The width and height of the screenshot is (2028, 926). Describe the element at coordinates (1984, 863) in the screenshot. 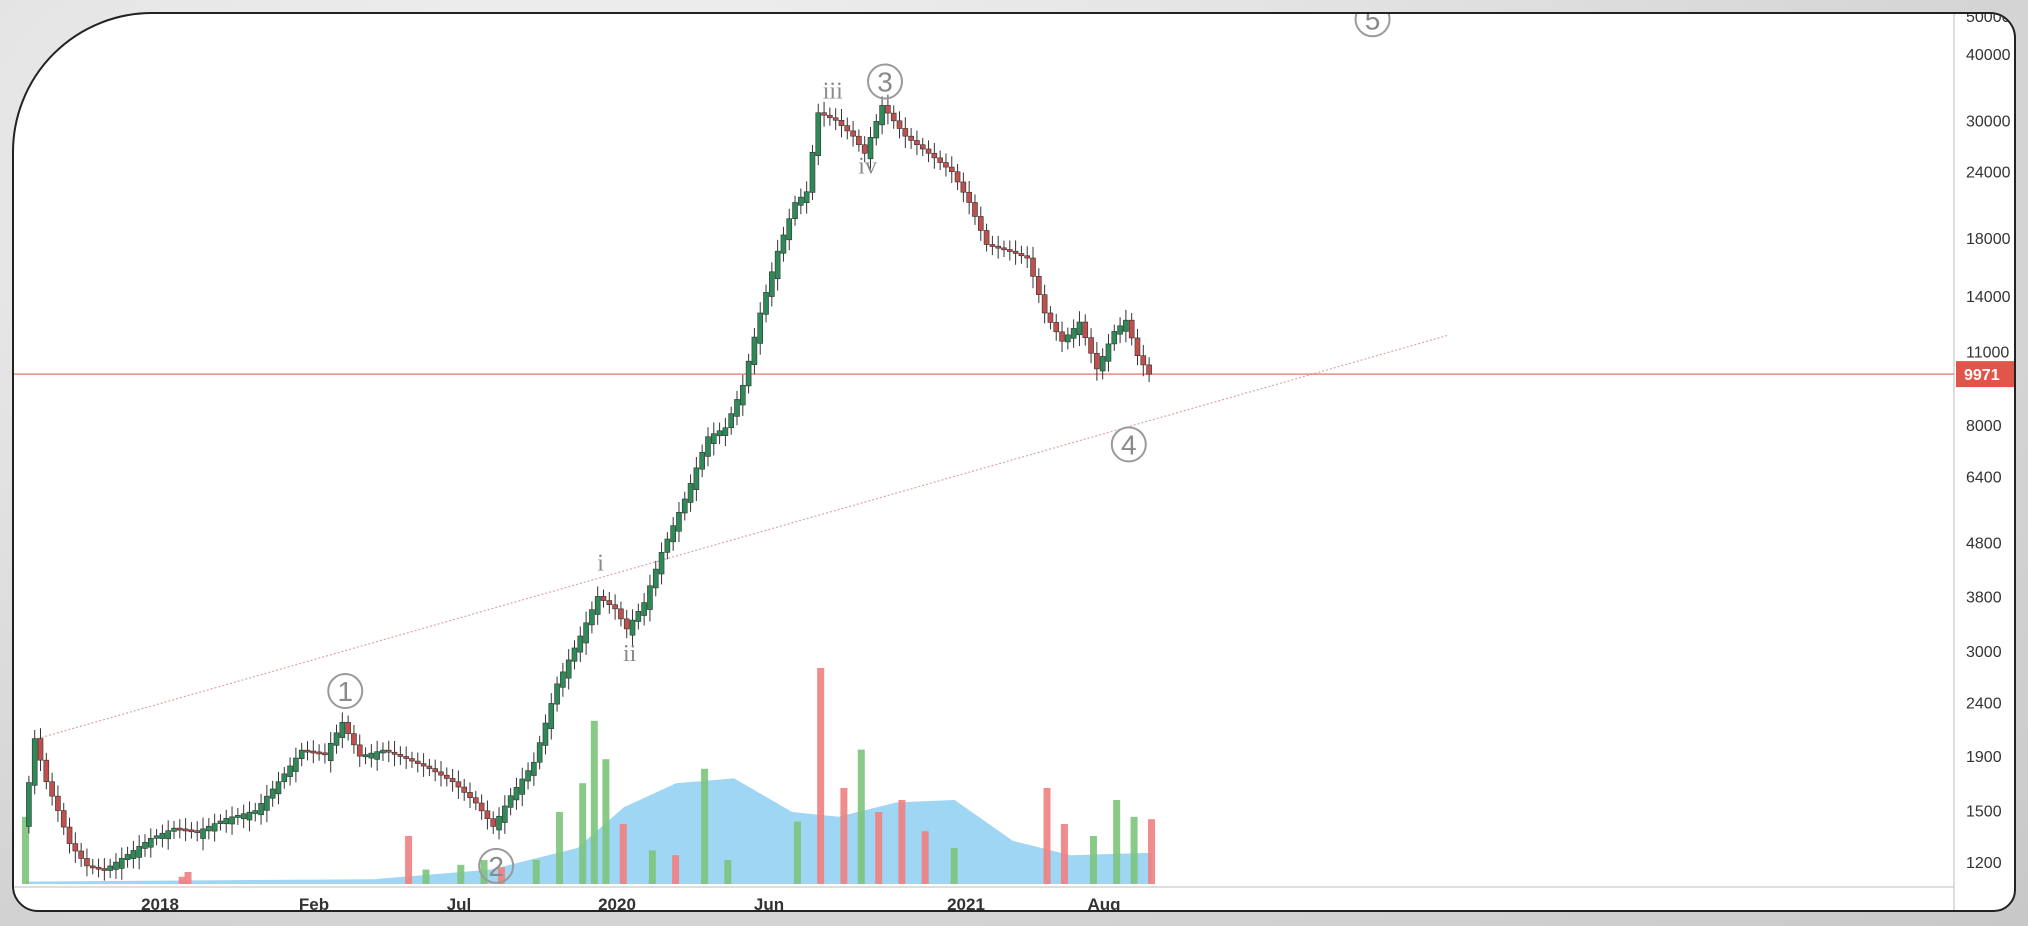

I see `y-tick-label: 1200` at that location.